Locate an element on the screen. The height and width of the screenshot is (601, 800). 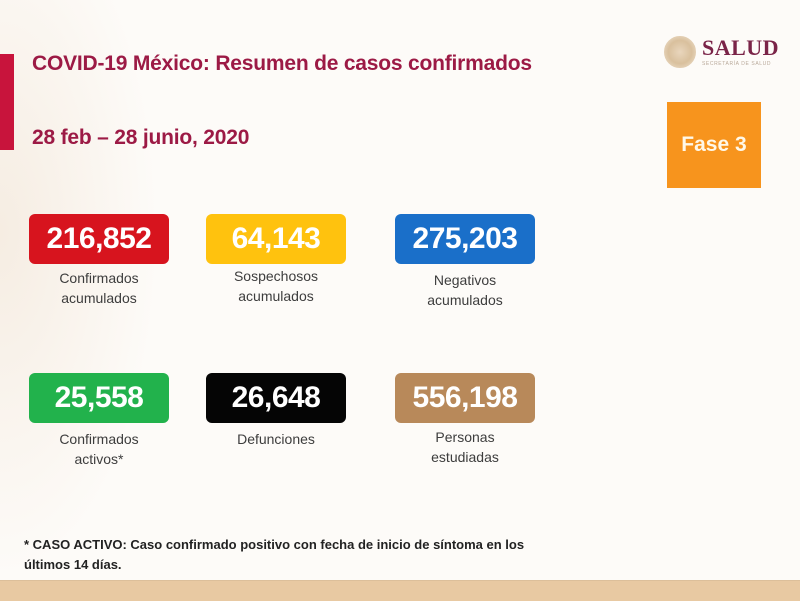
stat-negativos-acumulados: 275,203 Negativos acumulados is located at coordinates (465, 262).